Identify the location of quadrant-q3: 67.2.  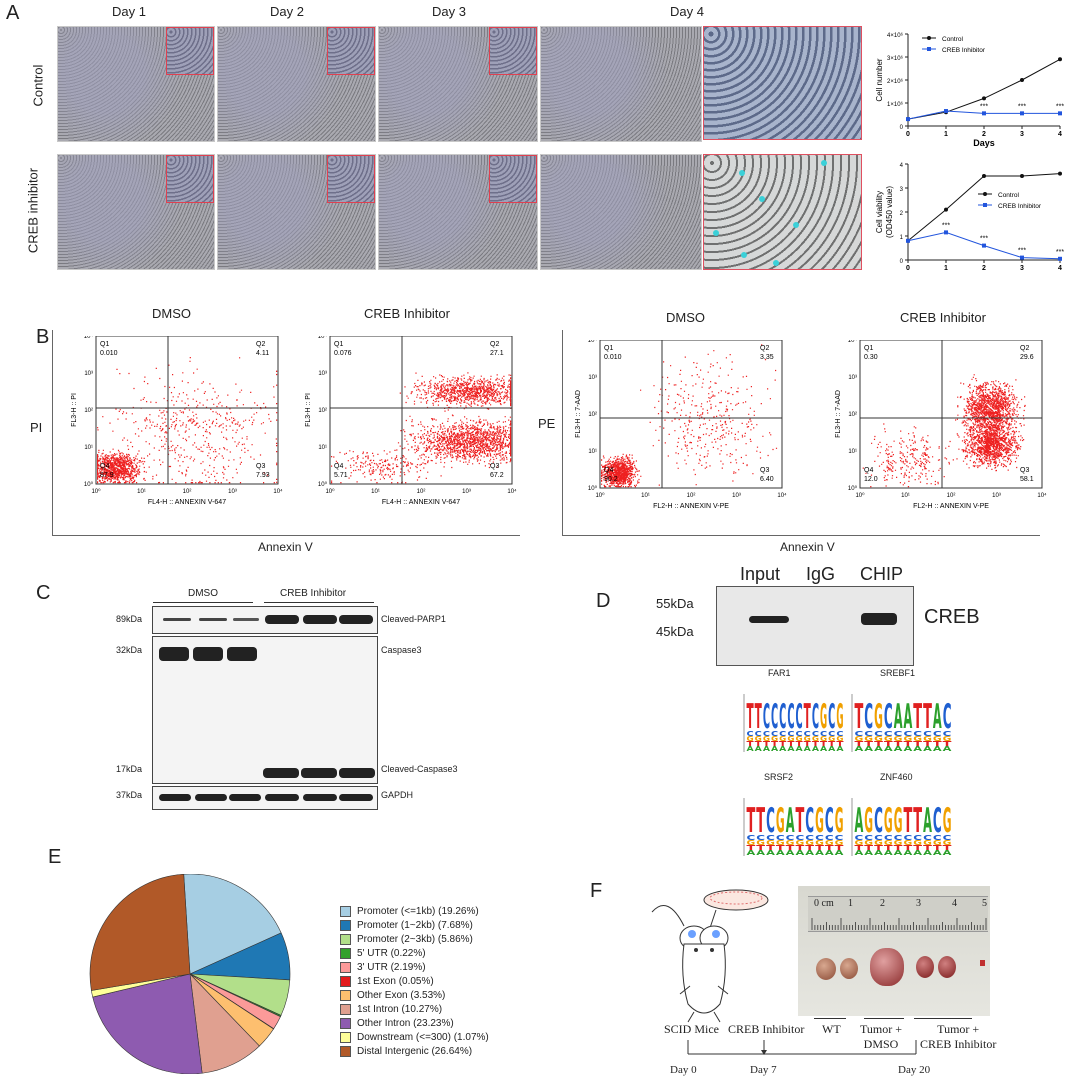
(497, 475).